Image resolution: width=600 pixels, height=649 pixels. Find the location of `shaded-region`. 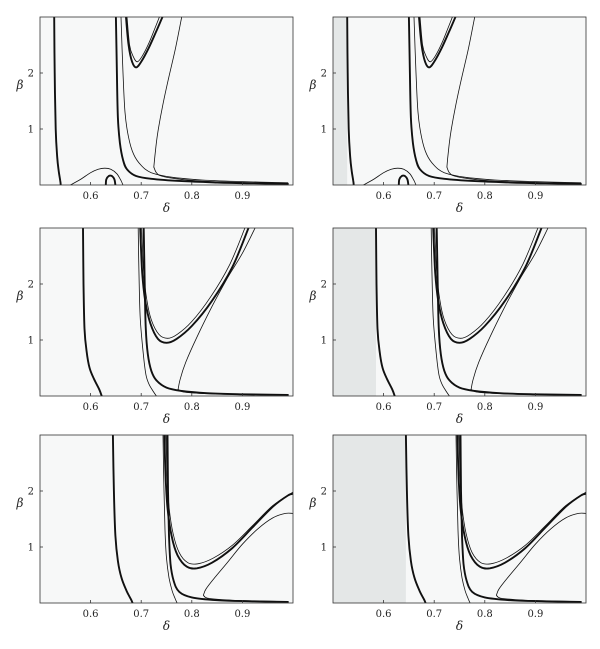

shaded-region is located at coordinates (369, 519).